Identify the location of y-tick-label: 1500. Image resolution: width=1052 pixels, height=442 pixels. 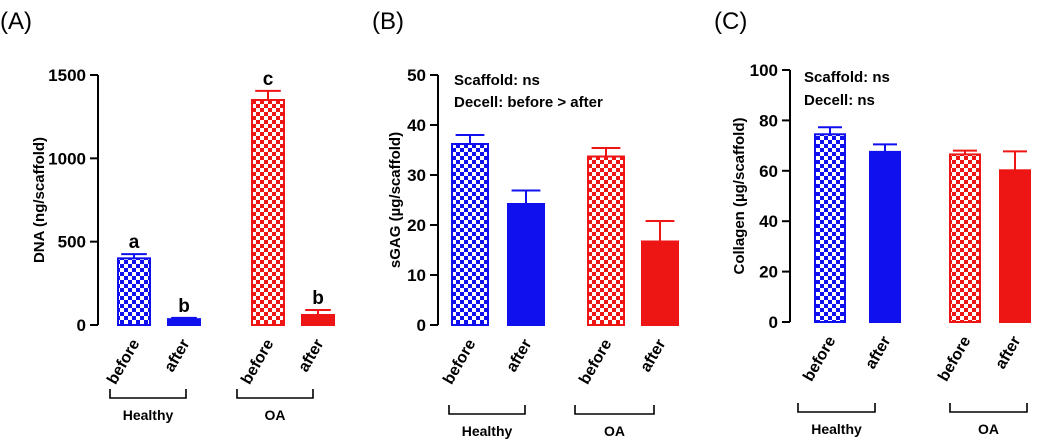
(67, 75).